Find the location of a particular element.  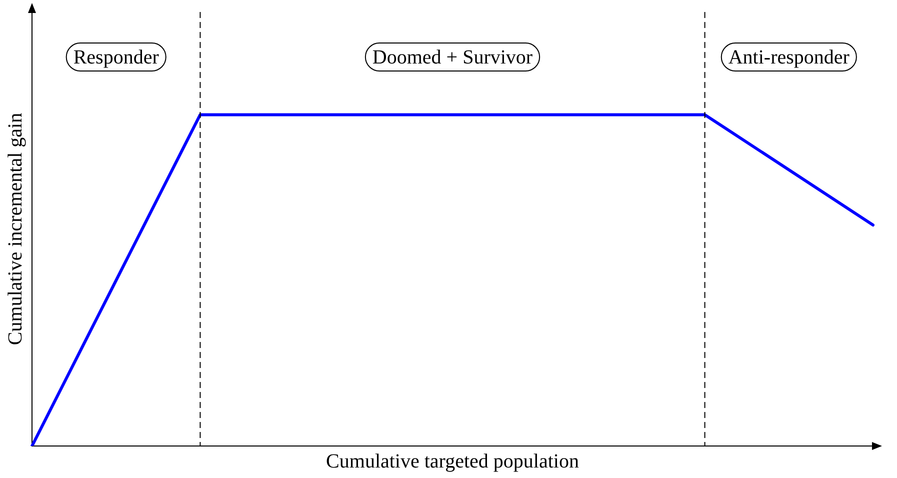

text: Doomed + Survivor is located at coordinates (452, 57).